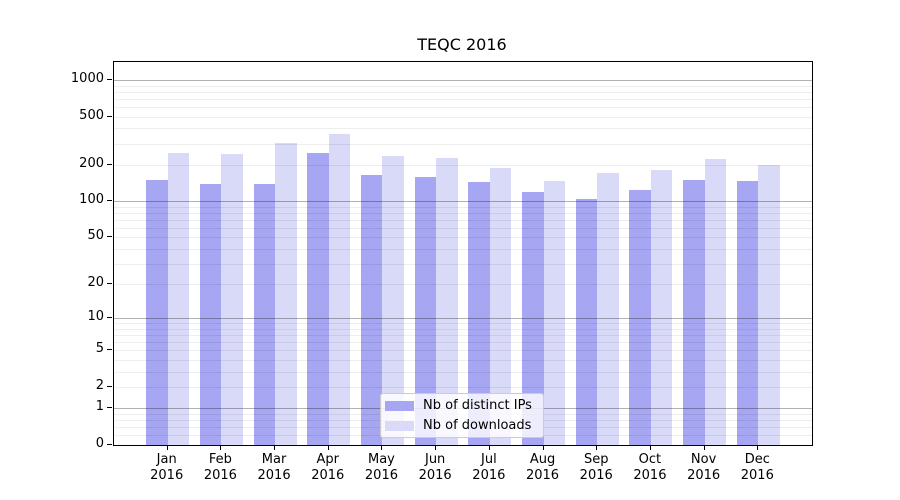 This screenshot has height=500, width=900. I want to click on bar-downloads-apr, so click(339, 289).